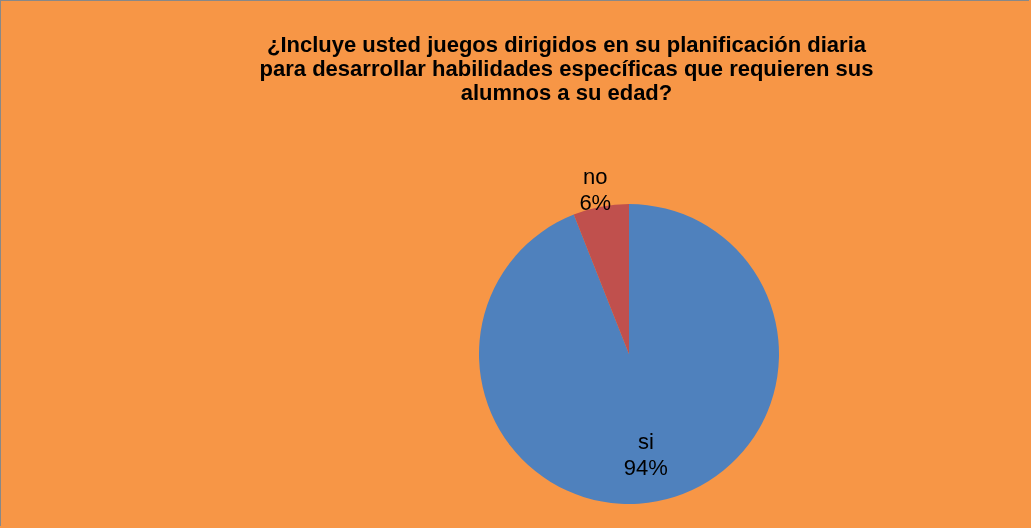  What do you see at coordinates (595, 203) in the screenshot?
I see `data-label: 6%` at bounding box center [595, 203].